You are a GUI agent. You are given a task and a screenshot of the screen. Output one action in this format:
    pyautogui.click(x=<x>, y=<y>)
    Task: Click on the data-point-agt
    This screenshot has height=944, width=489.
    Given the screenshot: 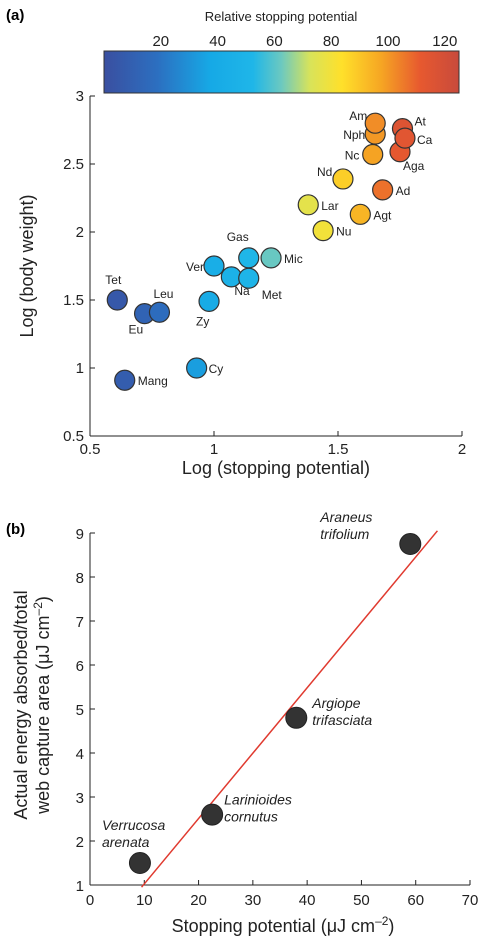 What is the action you would take?
    pyautogui.click(x=360, y=214)
    